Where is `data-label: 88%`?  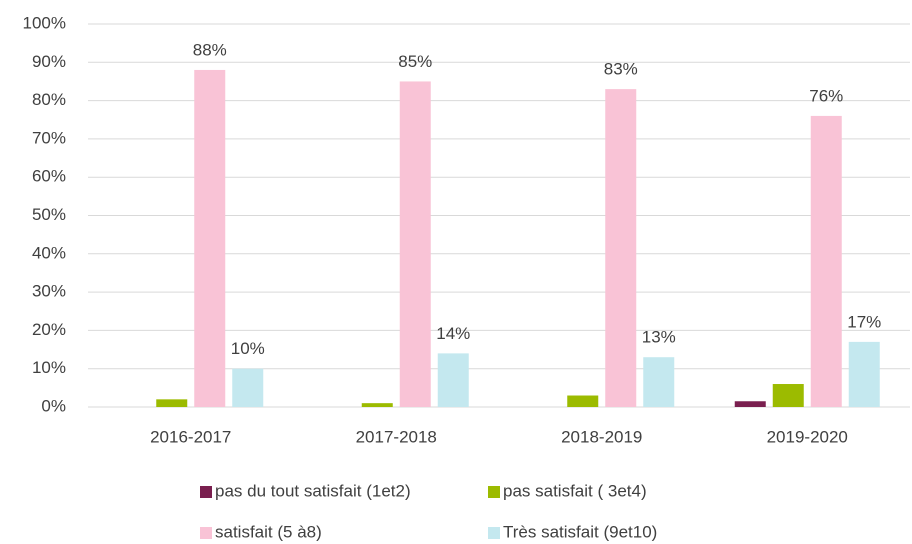
data-label: 88% is located at coordinates (210, 49).